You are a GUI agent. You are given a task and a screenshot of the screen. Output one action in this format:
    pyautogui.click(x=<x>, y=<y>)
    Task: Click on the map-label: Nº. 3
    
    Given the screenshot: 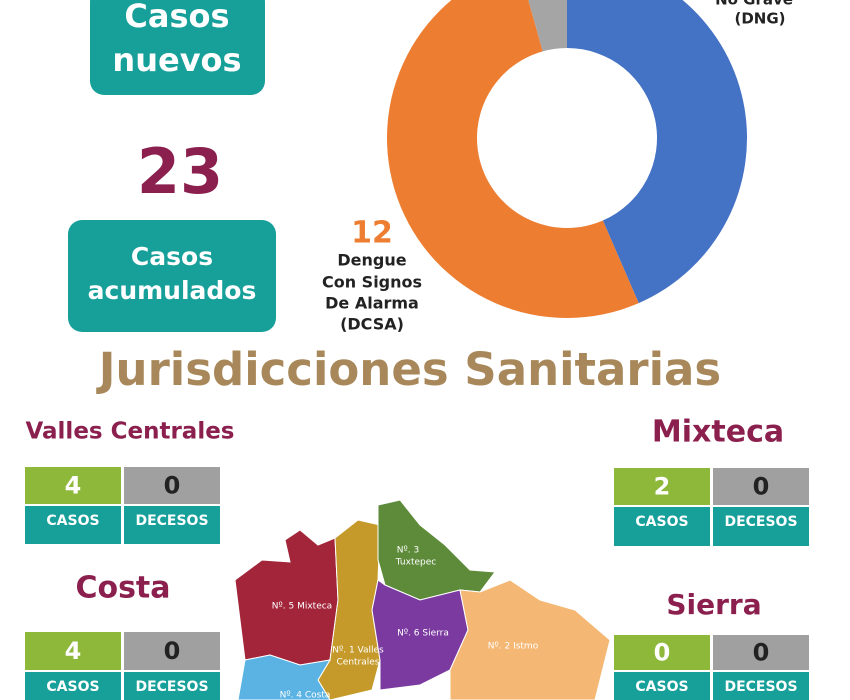 What is the action you would take?
    pyautogui.click(x=408, y=551)
    